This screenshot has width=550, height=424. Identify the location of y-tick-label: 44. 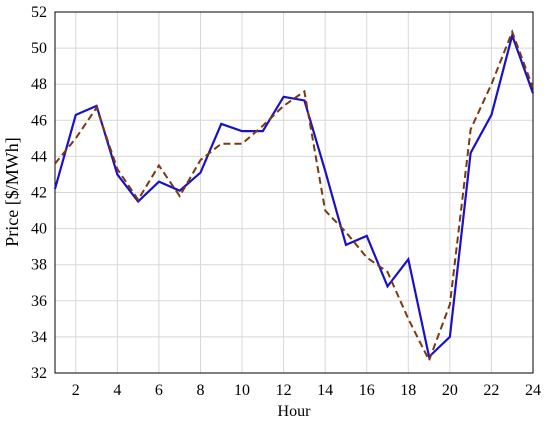
(39, 156).